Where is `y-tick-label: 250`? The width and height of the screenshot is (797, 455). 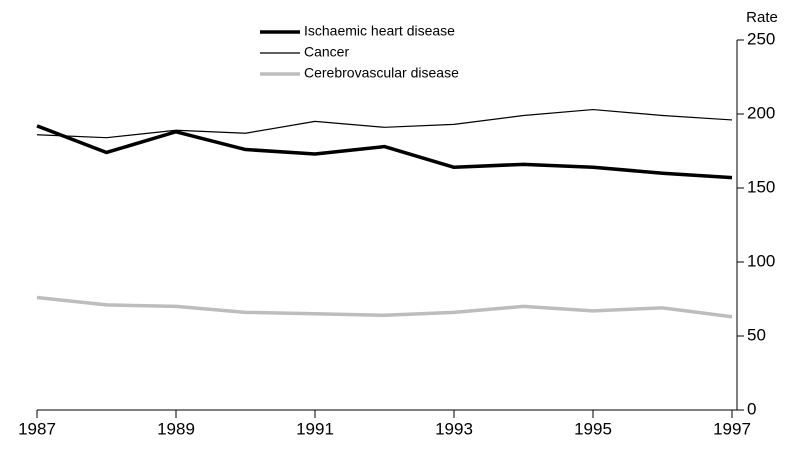 y-tick-label: 250 is located at coordinates (761, 38).